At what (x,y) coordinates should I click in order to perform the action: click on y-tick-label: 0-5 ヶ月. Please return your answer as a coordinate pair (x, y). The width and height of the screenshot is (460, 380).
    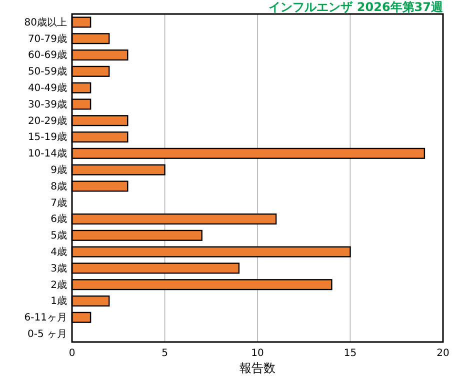
    Looking at the image, I should click on (47, 334).